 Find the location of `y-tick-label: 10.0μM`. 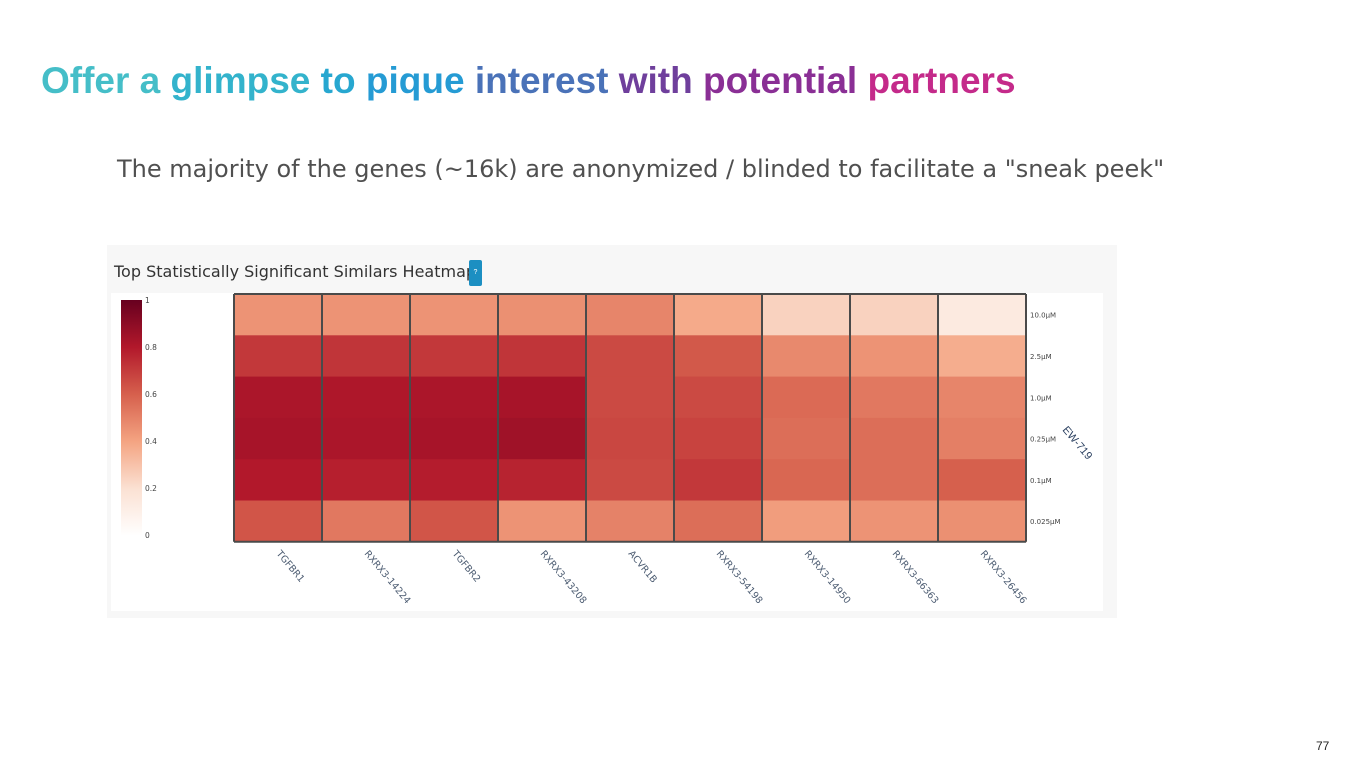

y-tick-label: 10.0μM is located at coordinates (1043, 316).